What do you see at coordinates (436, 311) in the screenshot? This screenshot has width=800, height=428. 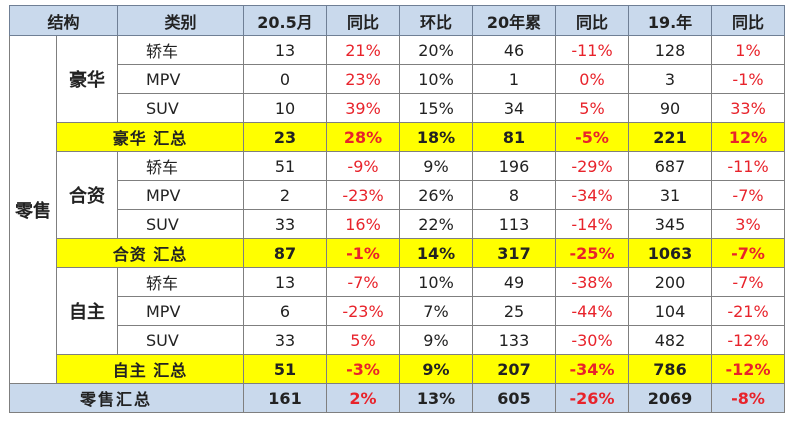 I see `mom-value: 7%` at bounding box center [436, 311].